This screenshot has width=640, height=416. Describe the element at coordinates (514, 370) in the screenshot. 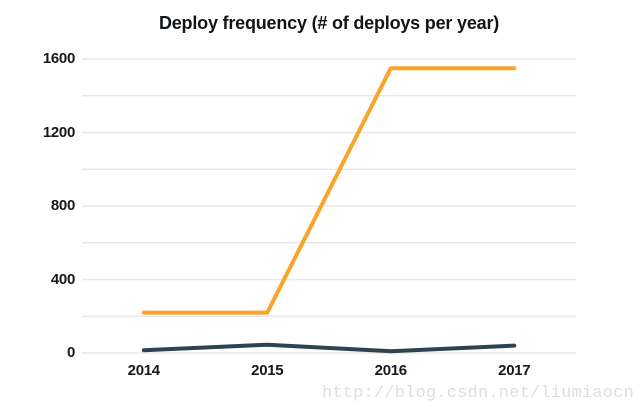

I see `x-tick-label: 2017` at that location.